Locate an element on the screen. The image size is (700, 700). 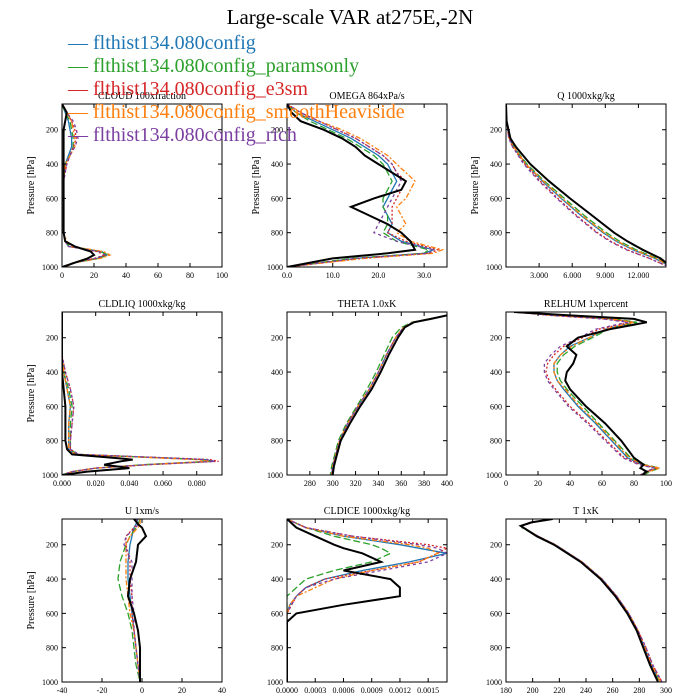
legend-item: — flthist134.080config_rich is located at coordinates (182, 135).